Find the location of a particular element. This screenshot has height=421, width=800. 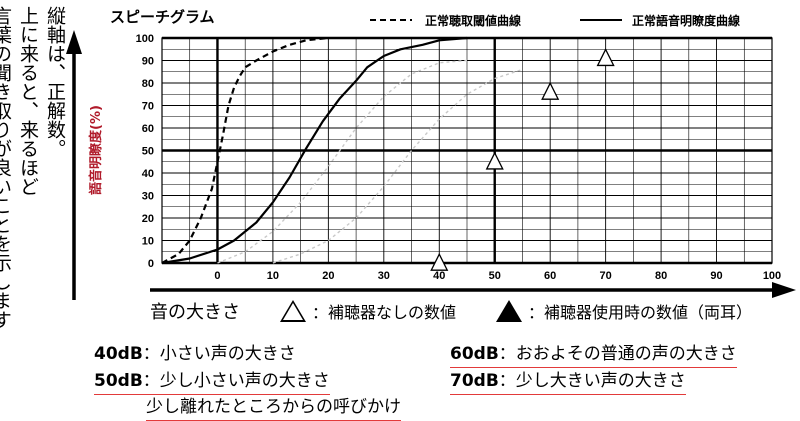

legend-row: 音の大きさ ：補聴器なしの数値 ：補聴器使用時の数値（両耳） is located at coordinates (471, 311).